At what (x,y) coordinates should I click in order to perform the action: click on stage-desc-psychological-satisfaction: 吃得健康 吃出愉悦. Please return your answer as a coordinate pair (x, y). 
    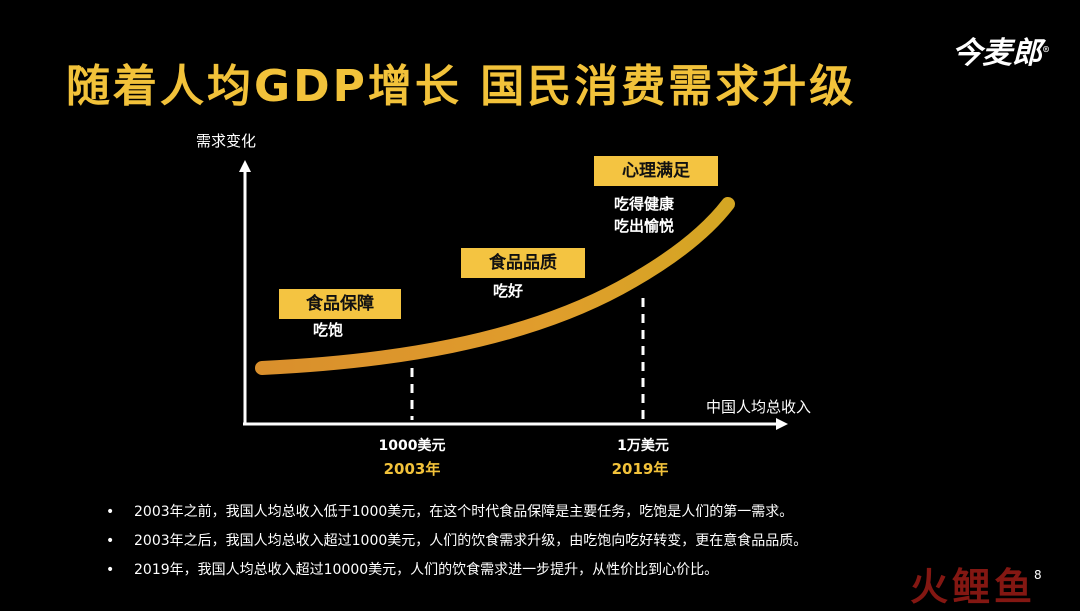
    Looking at the image, I should click on (644, 215).